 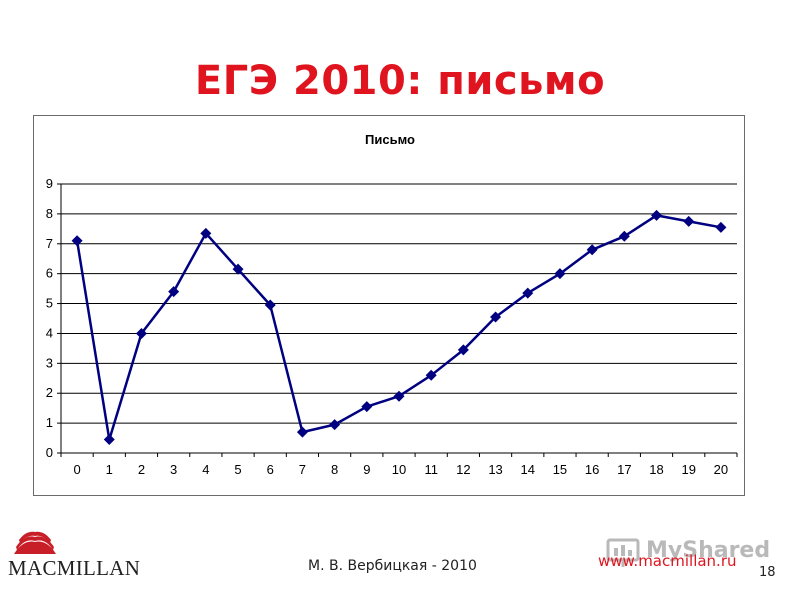 What do you see at coordinates (75, 555) in the screenshot?
I see `macmillan-logo: MACMILLAN` at bounding box center [75, 555].